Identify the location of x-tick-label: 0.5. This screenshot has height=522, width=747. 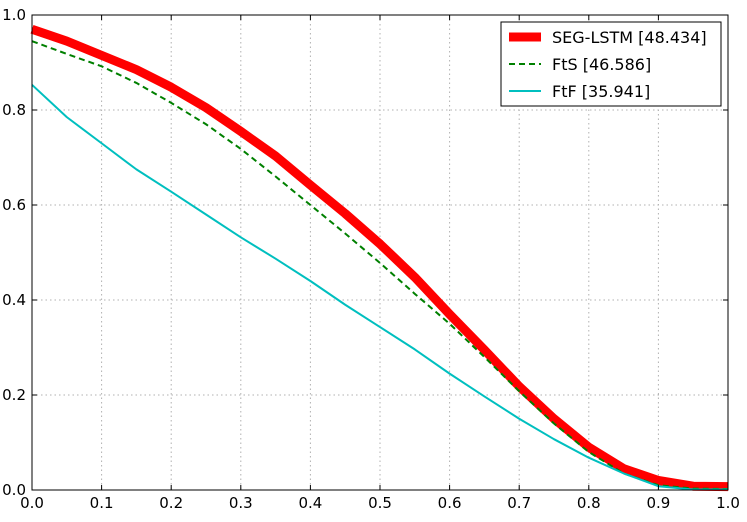
(380, 503).